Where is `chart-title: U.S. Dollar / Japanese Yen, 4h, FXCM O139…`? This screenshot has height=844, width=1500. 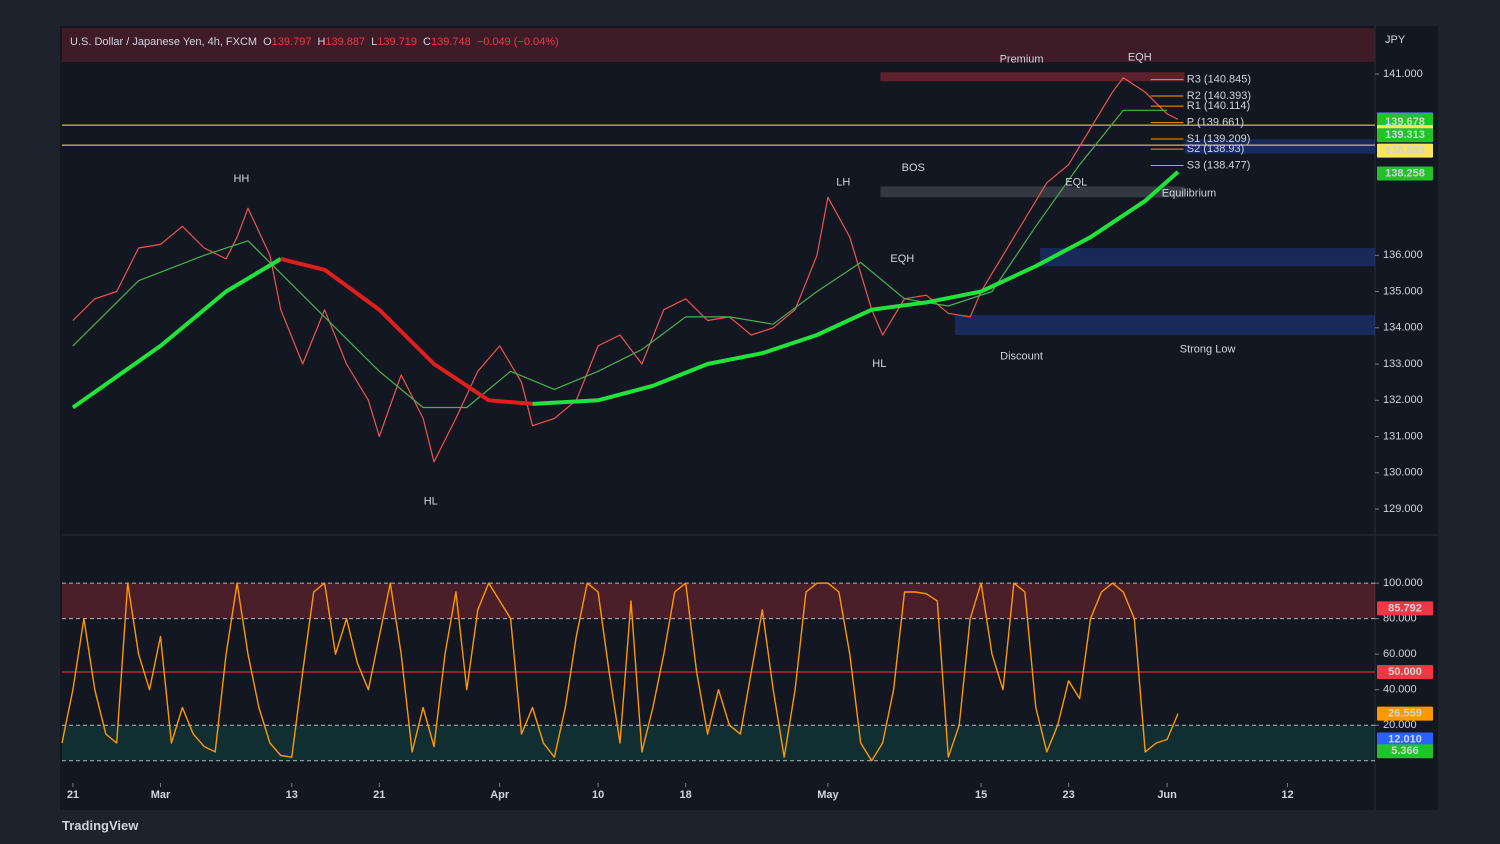
chart-title: U.S. Dollar / Japanese Yen, 4h, FXCM O139… is located at coordinates (314, 42).